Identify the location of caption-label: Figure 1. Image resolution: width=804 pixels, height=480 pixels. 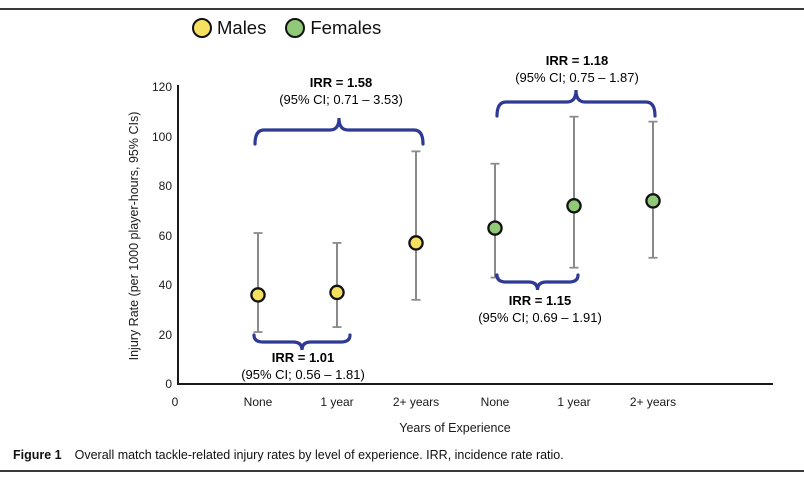
(37, 455).